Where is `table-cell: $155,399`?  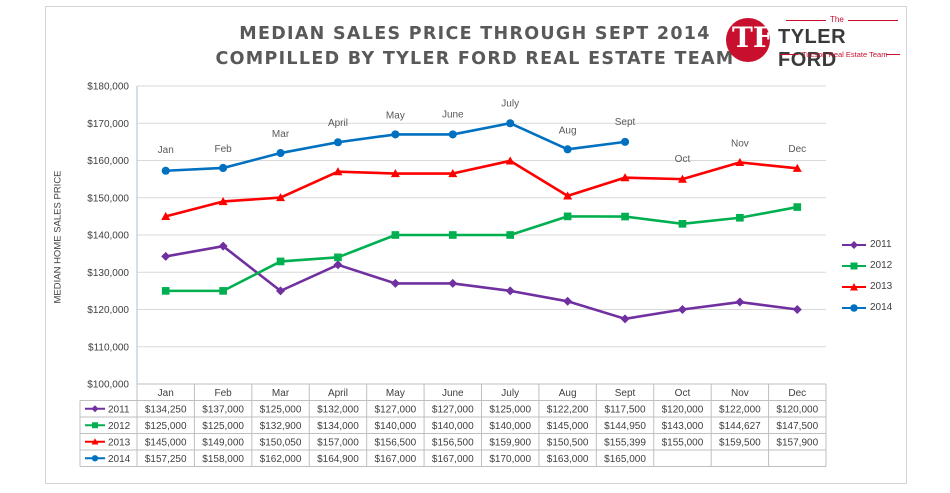
table-cell: $155,399 is located at coordinates (625, 443).